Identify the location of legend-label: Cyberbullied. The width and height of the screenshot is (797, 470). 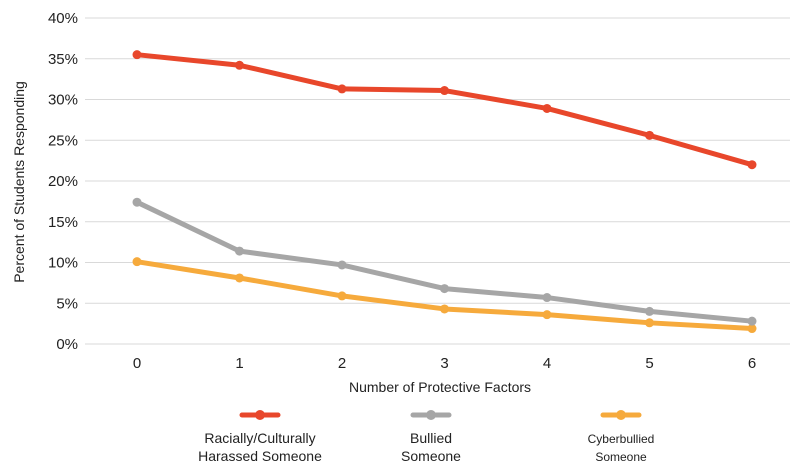
(621, 439).